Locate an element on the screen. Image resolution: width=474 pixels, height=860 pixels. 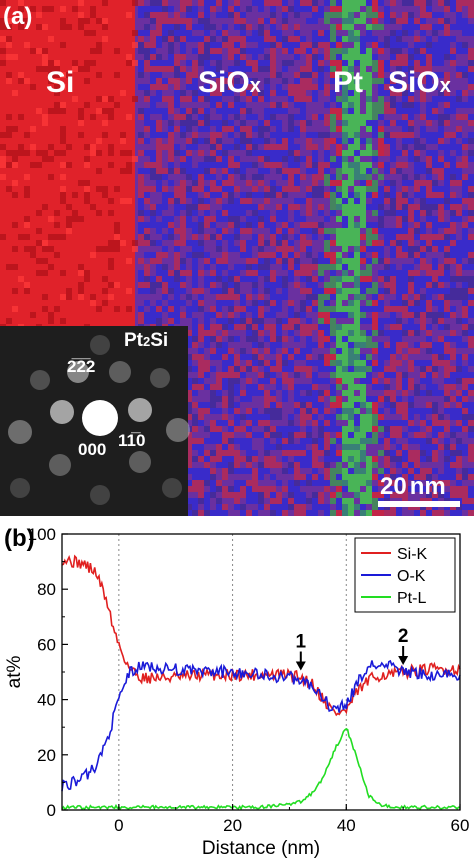
legend-label: Pt-L is located at coordinates (411, 598).